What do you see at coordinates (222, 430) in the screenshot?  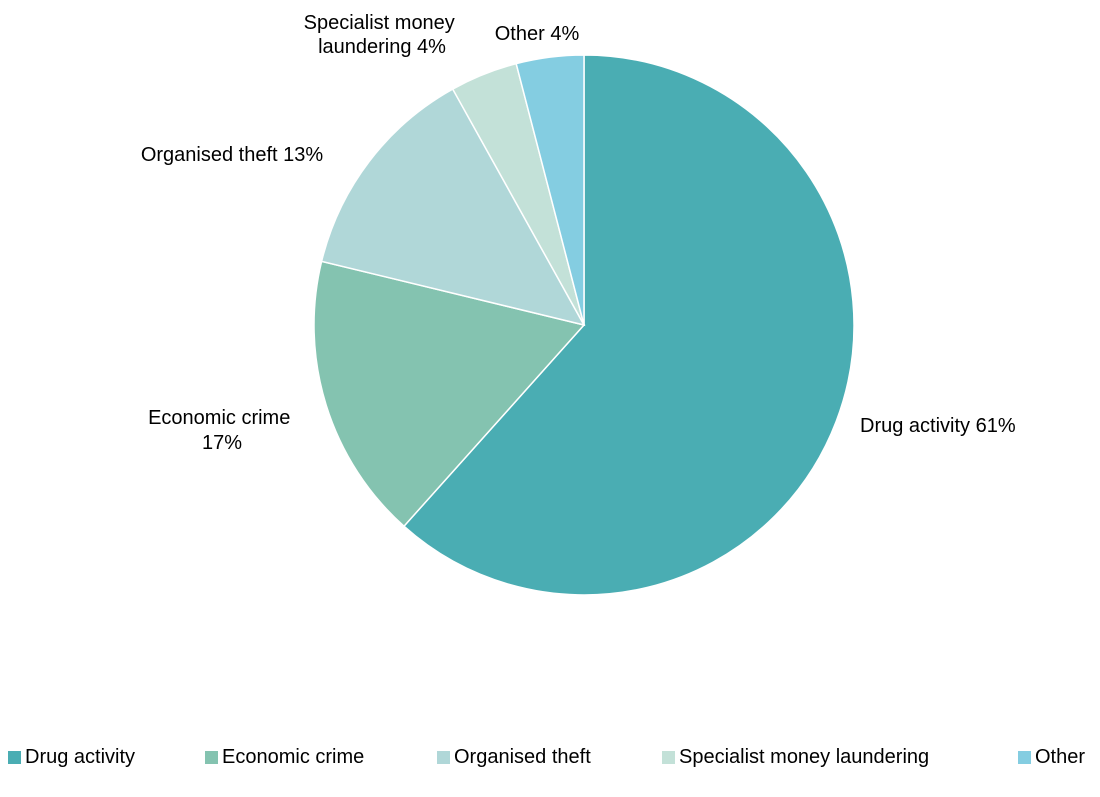 I see `slice-label-economic-crime: Economic crime 17%` at bounding box center [222, 430].